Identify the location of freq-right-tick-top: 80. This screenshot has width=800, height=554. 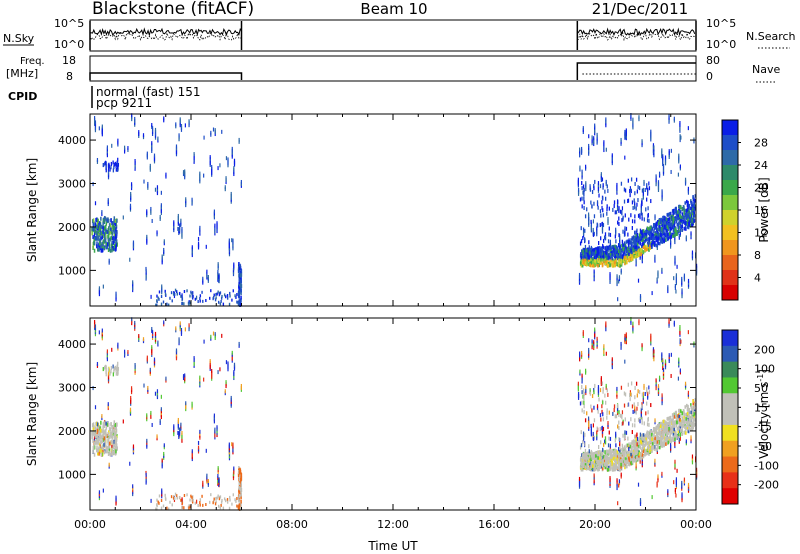
(713, 60).